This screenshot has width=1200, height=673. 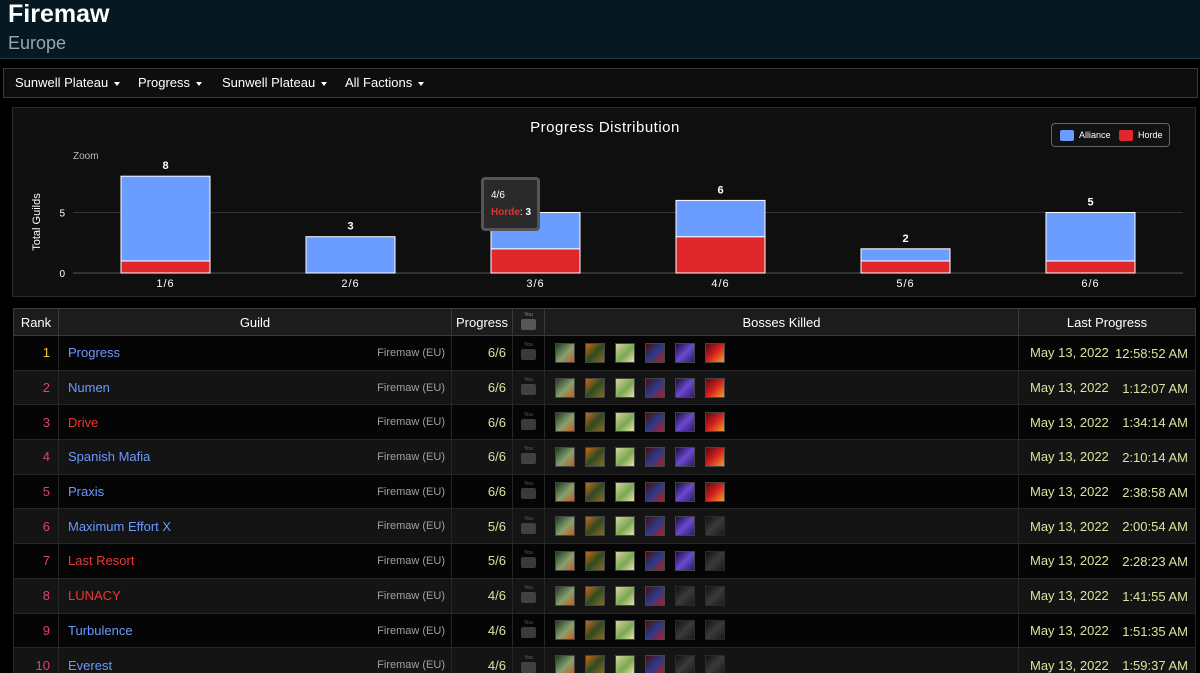 I want to click on guild-link: Spanish Mafia, so click(x=109, y=457).